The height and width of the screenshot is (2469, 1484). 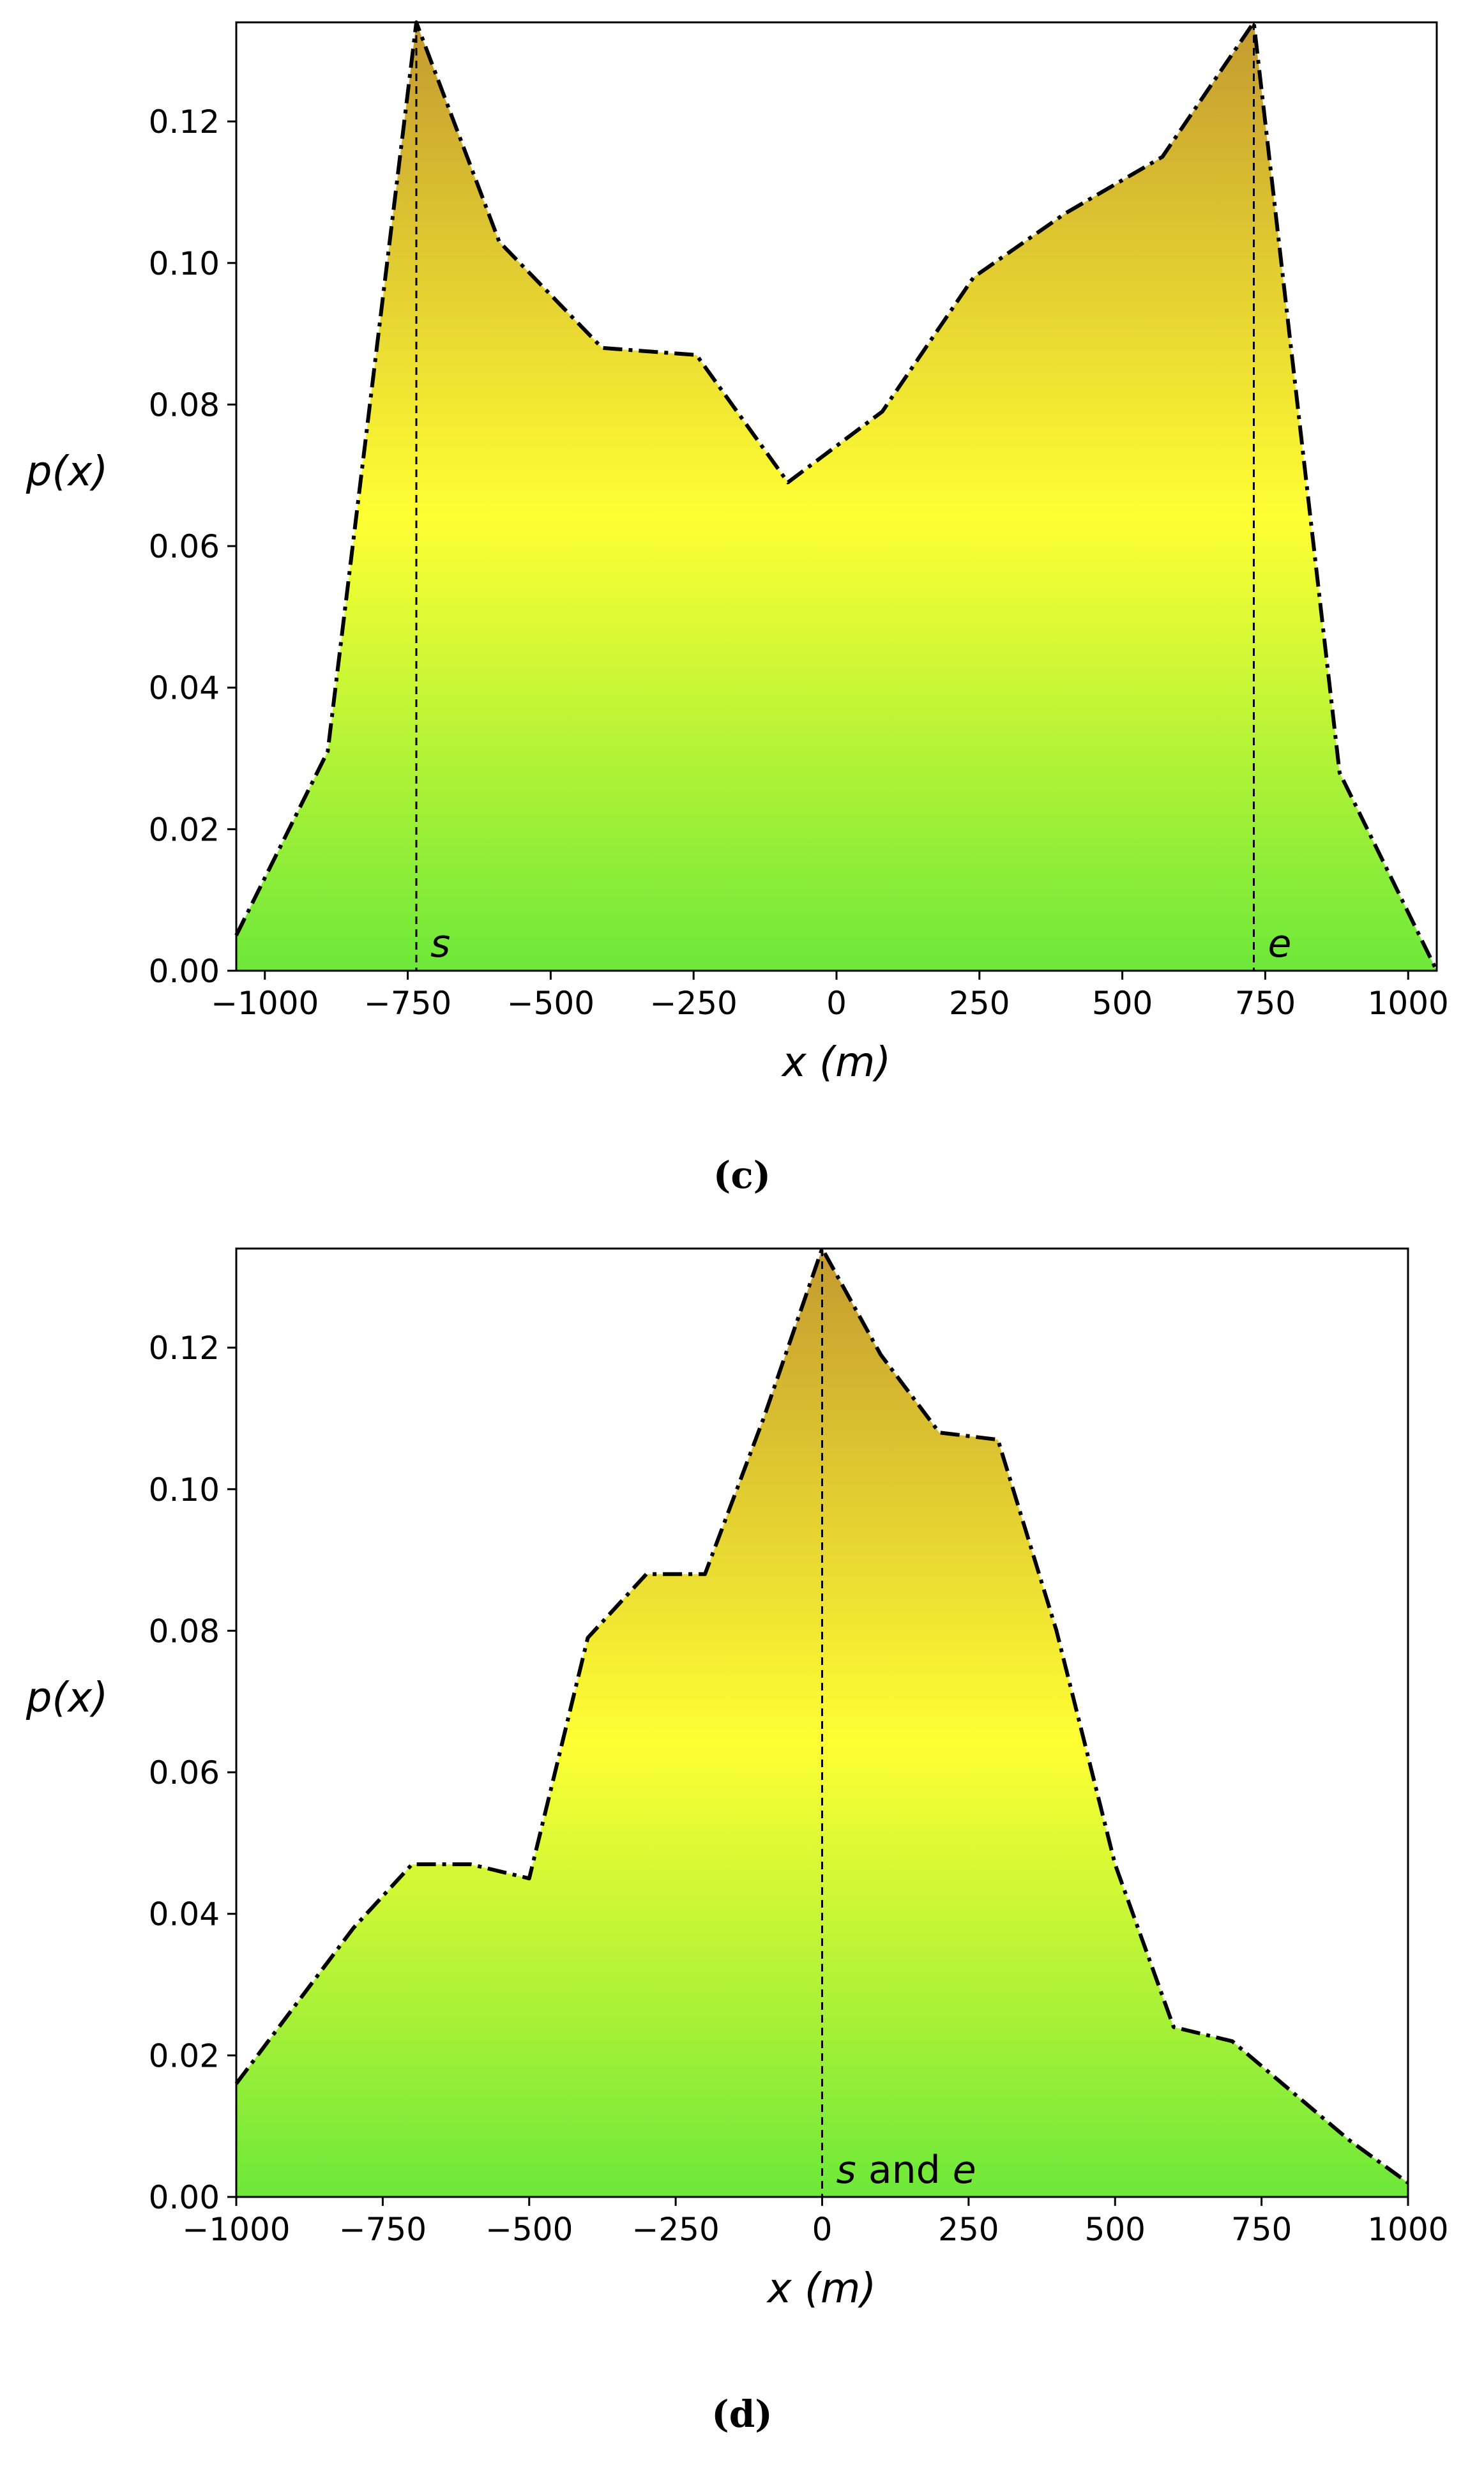 What do you see at coordinates (184, 404) in the screenshot?
I see `y-tick-label-c-4: 0.08` at bounding box center [184, 404].